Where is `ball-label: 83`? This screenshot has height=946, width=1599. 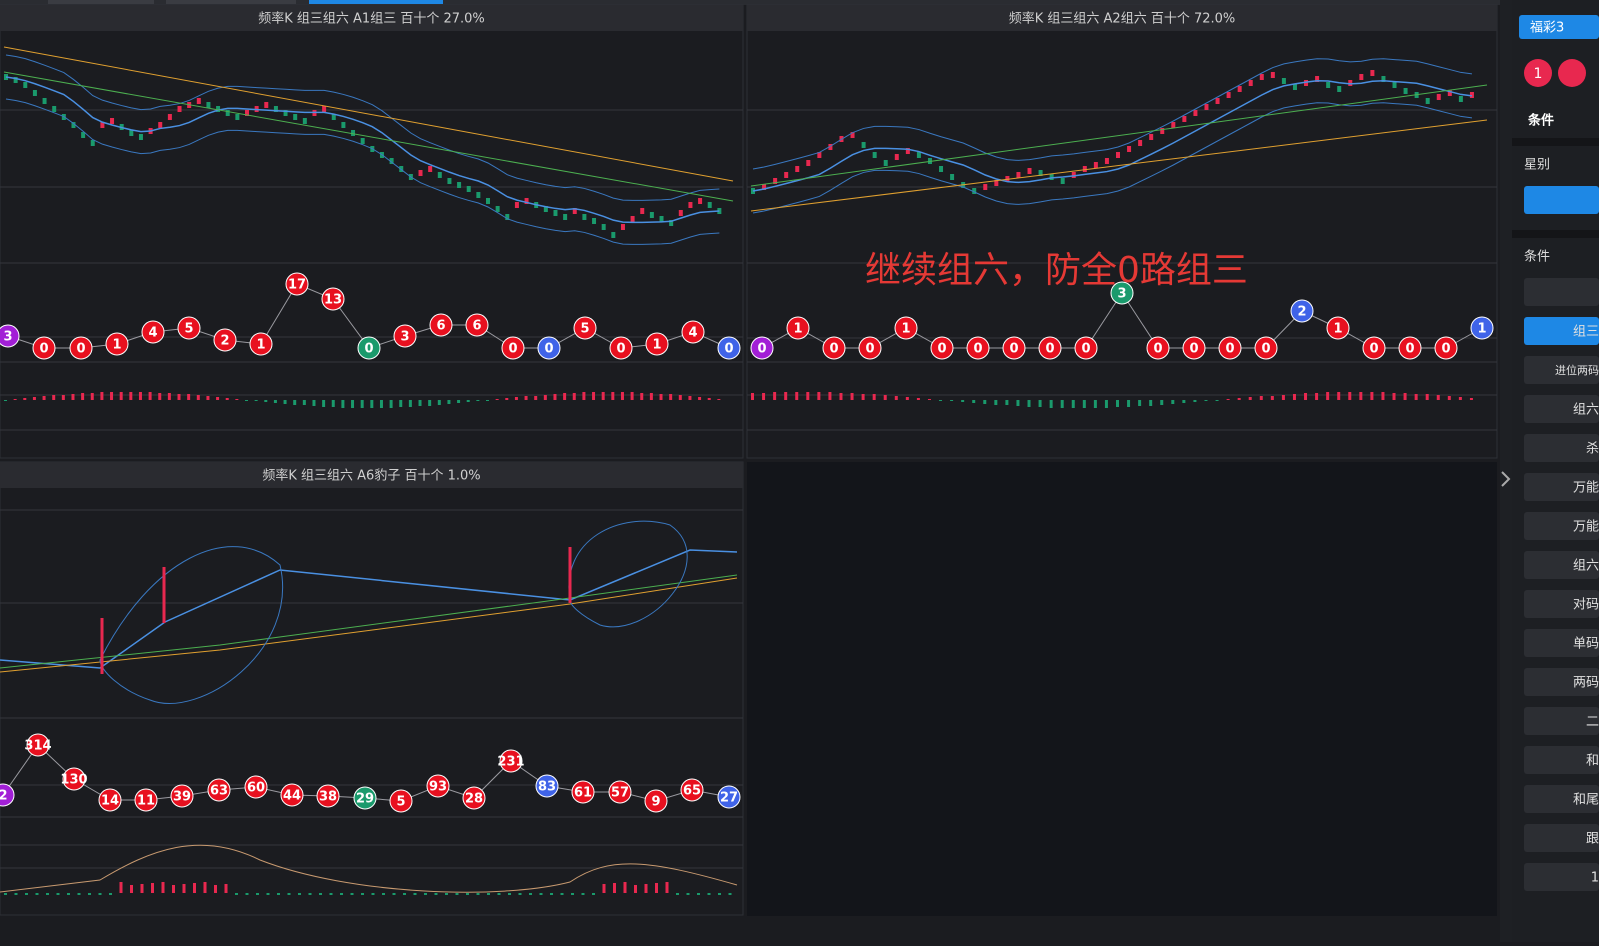
ball-label: 83 is located at coordinates (547, 787).